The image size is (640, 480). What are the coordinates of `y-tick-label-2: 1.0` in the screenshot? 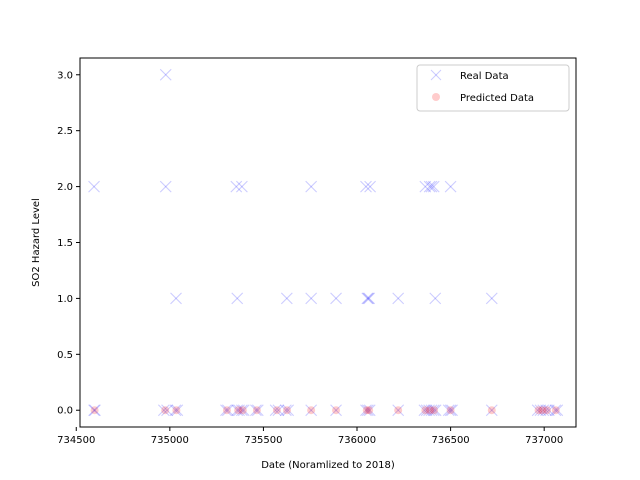 It's located at (65, 299).